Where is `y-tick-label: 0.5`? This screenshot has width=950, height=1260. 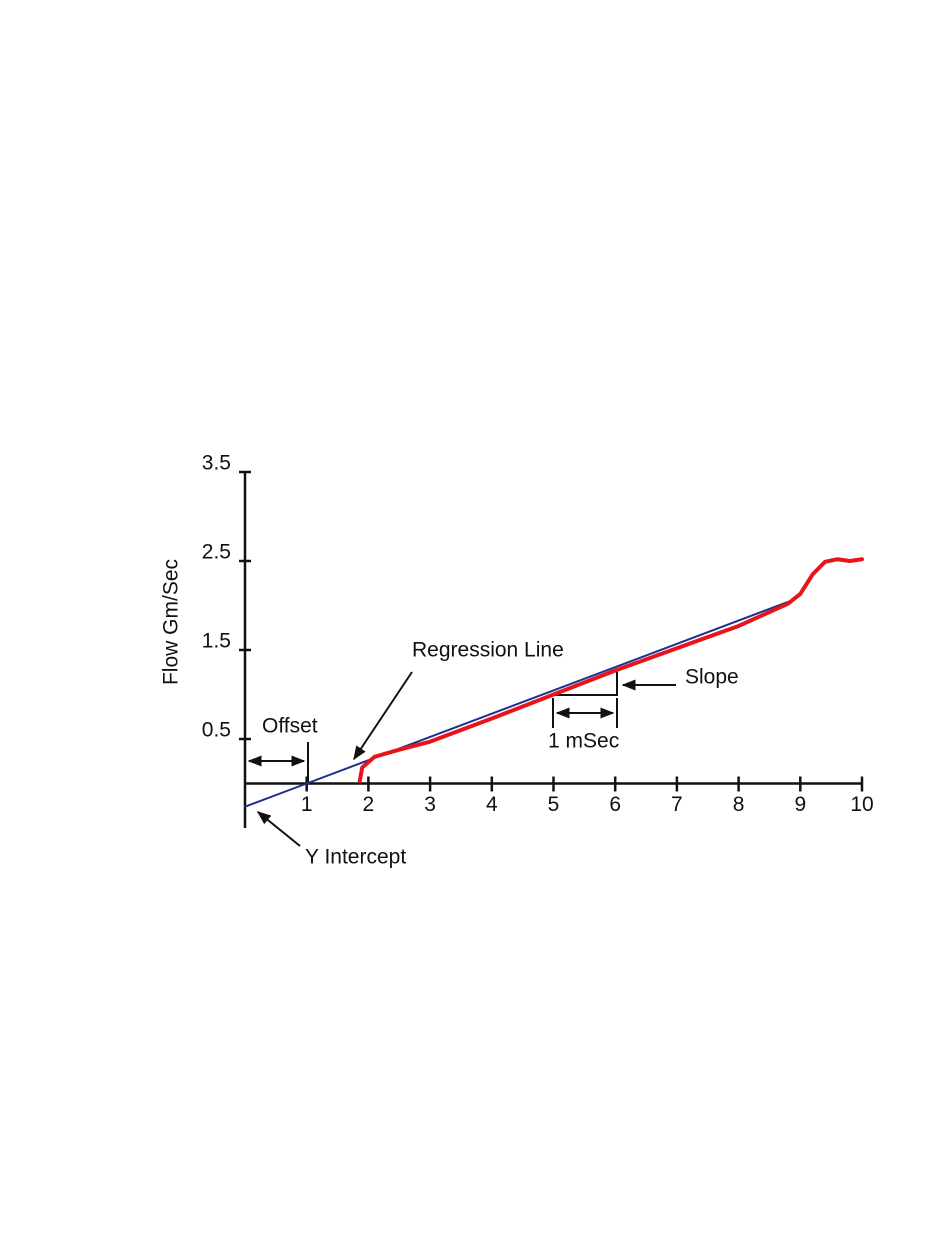 y-tick-label: 0.5 is located at coordinates (216, 730).